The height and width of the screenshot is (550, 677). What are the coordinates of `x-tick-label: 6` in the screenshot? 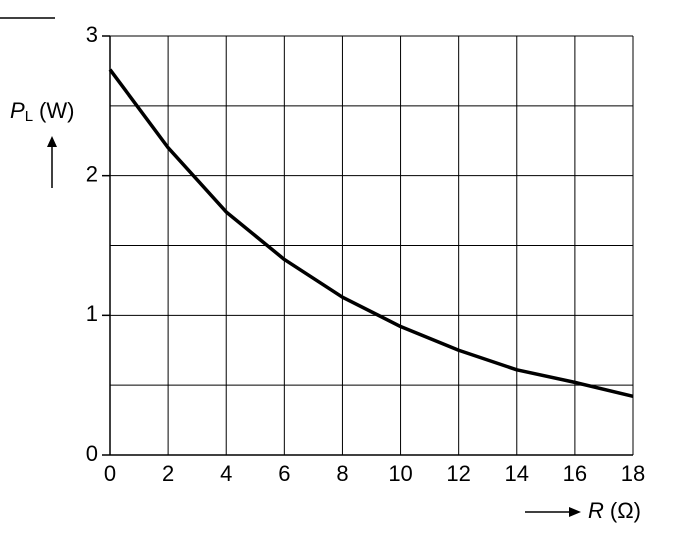 It's located at (284, 473).